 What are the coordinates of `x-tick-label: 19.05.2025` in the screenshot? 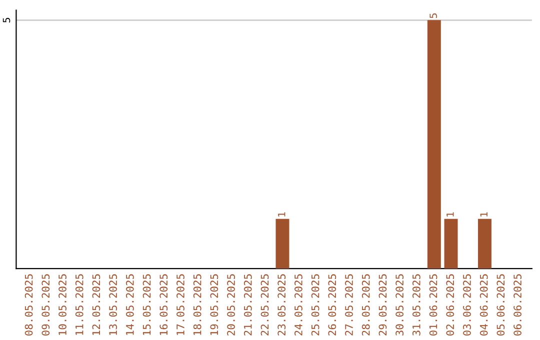 It's located at (214, 304).